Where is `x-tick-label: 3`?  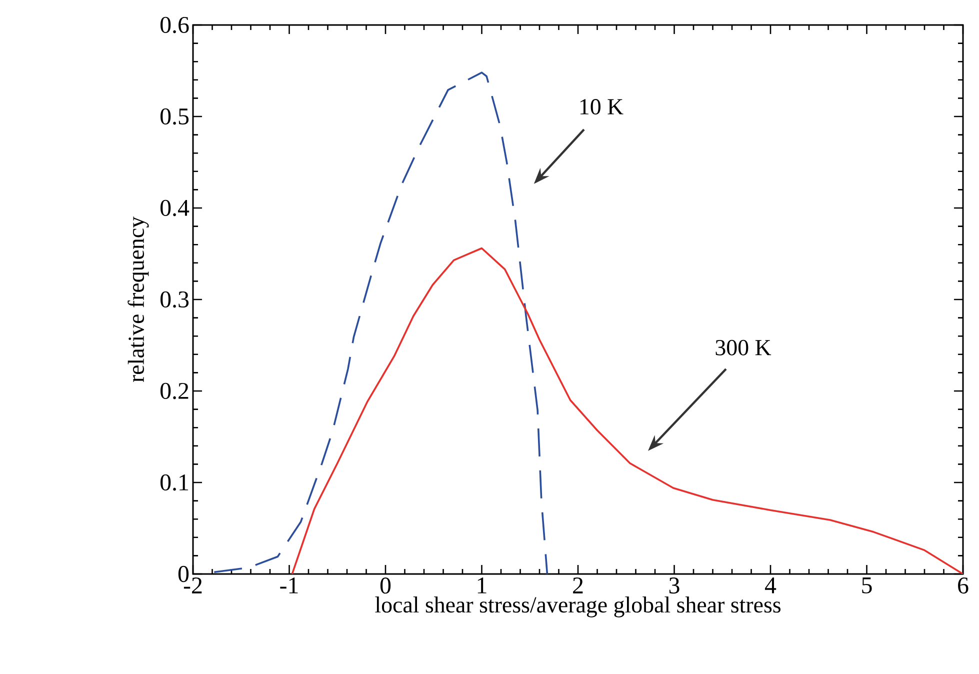
x-tick-label: 3 is located at coordinates (674, 586).